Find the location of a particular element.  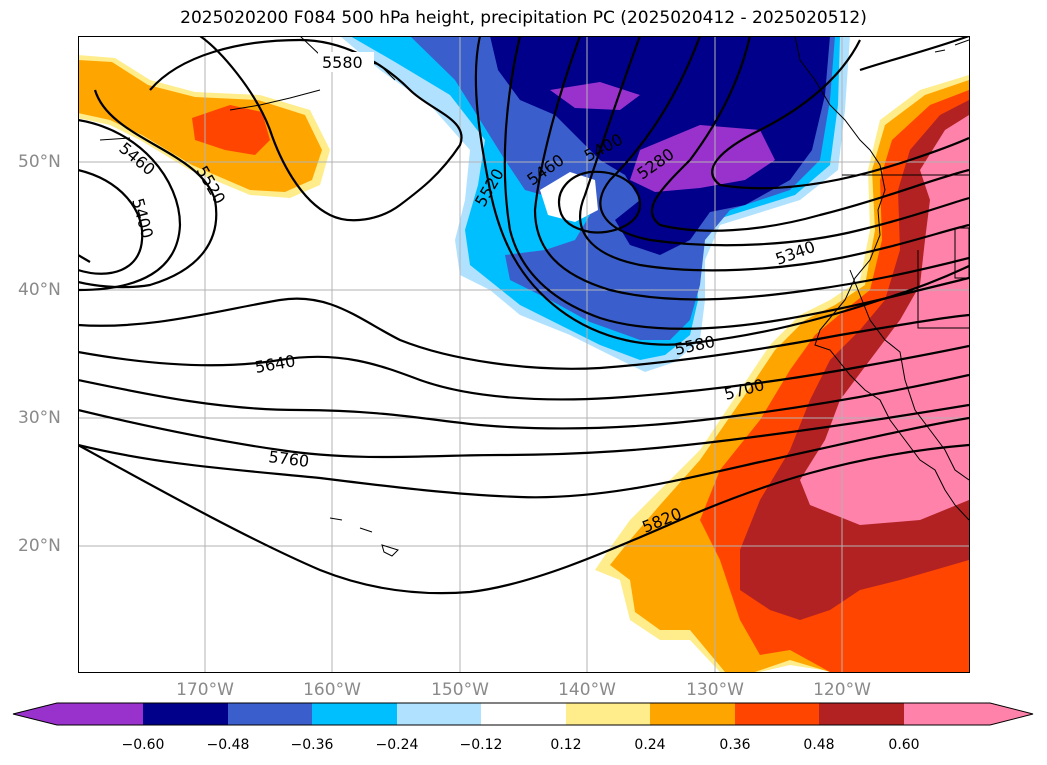

precip-hole is located at coordinates (569, 197).